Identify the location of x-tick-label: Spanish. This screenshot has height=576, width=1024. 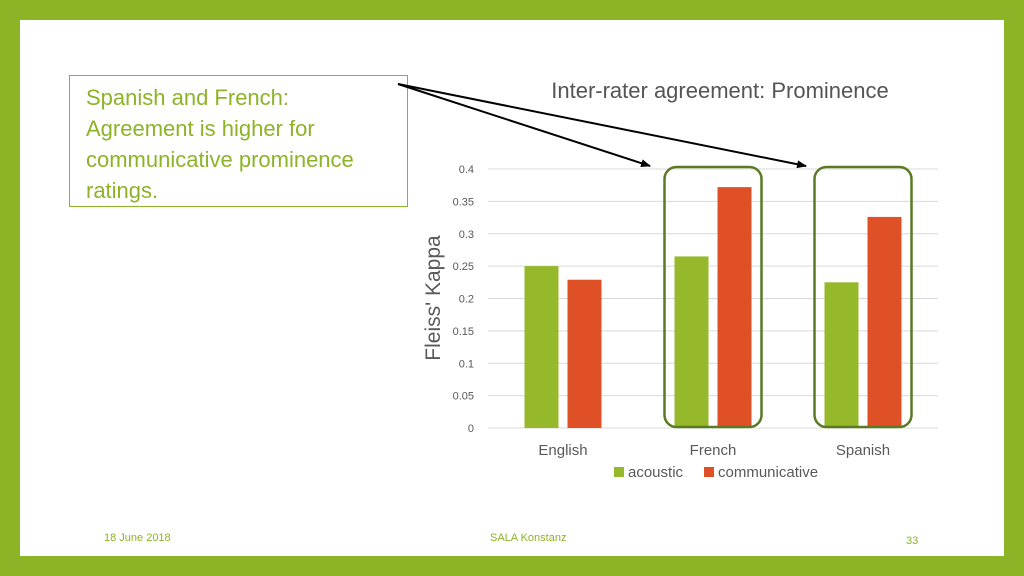
(863, 450).